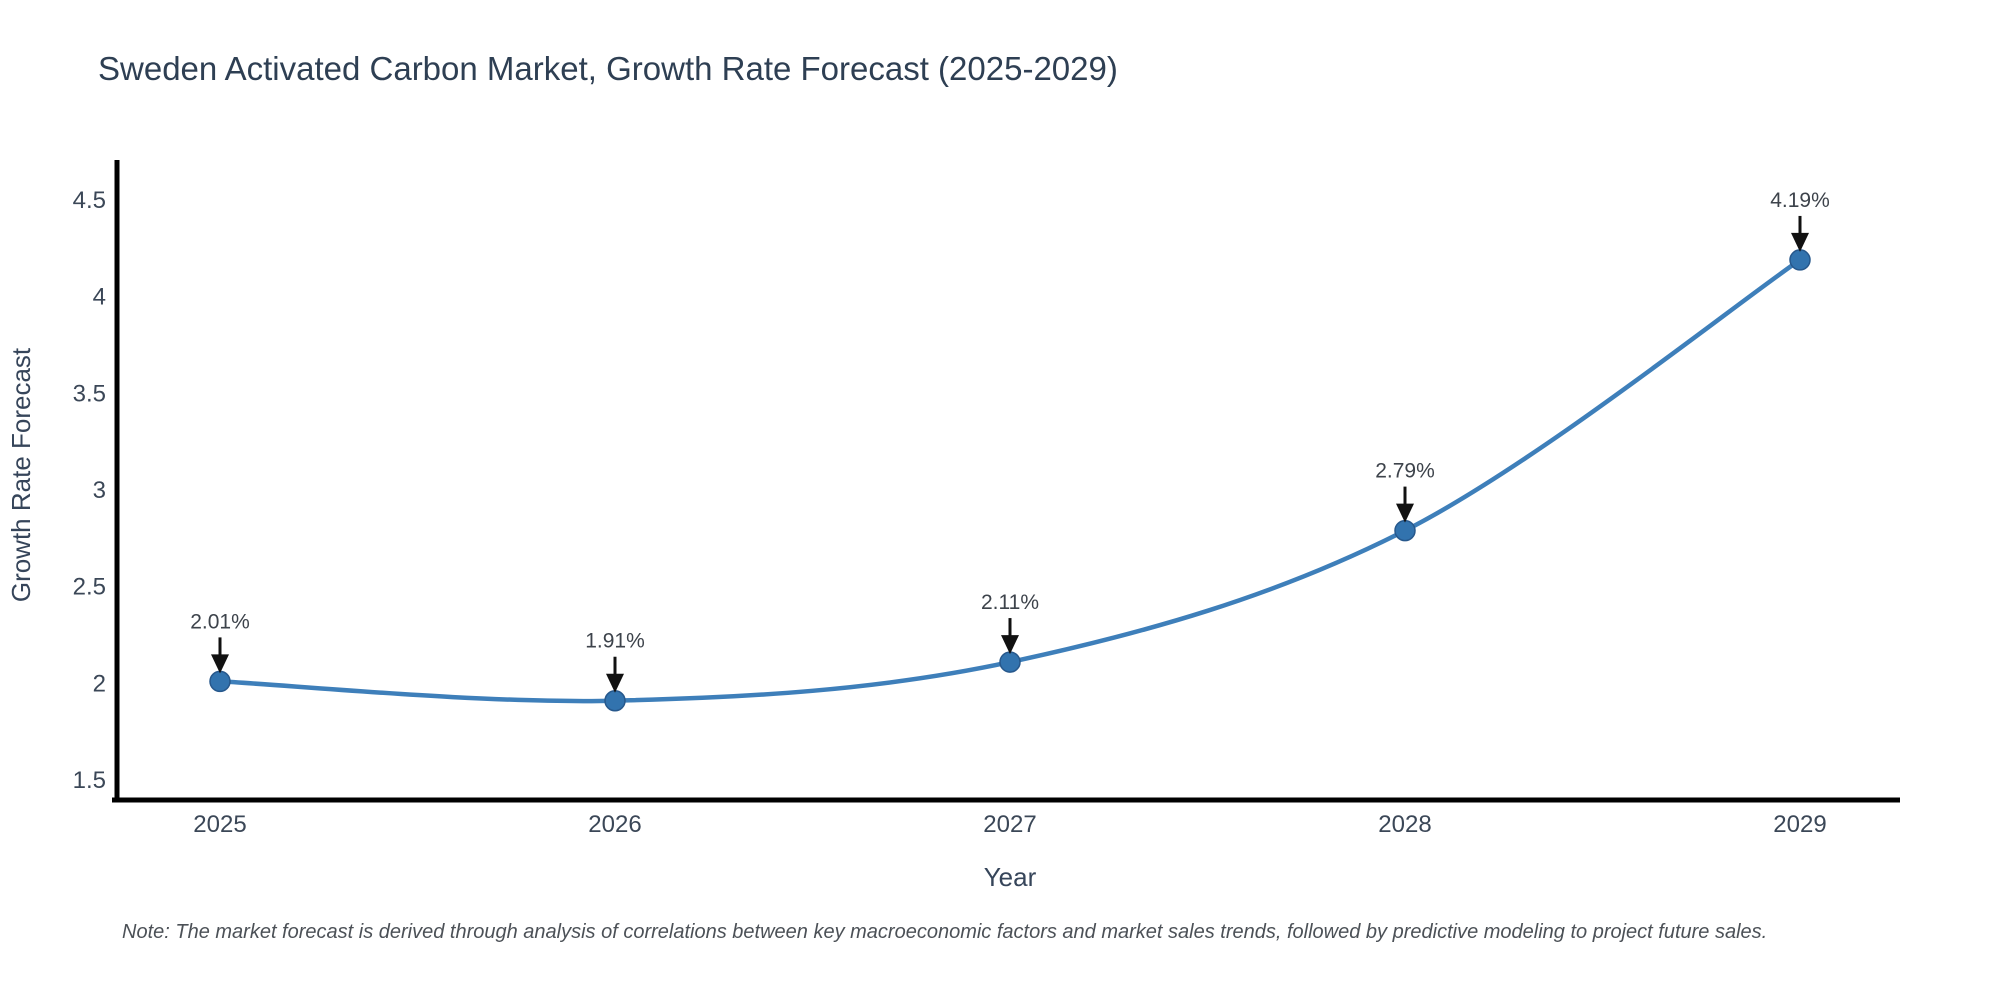 Image resolution: width=2000 pixels, height=1000 pixels. Describe the element at coordinates (99, 683) in the screenshot. I see `y-tick-label: 2` at that location.